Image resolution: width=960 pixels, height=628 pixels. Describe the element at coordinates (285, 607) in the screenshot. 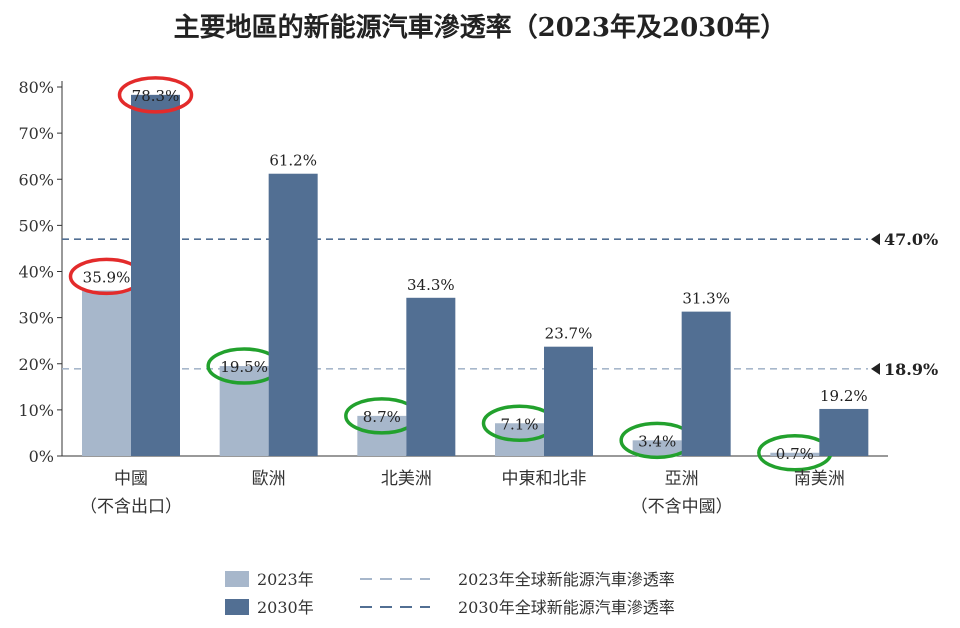

I see `legend-label: 2030年` at that location.